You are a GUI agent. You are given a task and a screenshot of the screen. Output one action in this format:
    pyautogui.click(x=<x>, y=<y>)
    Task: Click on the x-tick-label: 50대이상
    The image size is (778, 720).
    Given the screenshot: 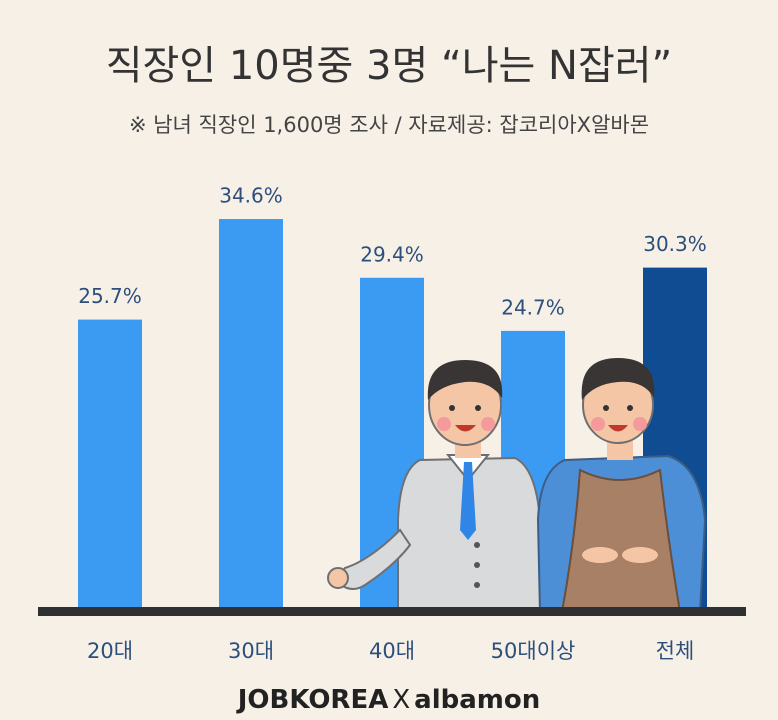 What is the action you would take?
    pyautogui.click(x=533, y=651)
    